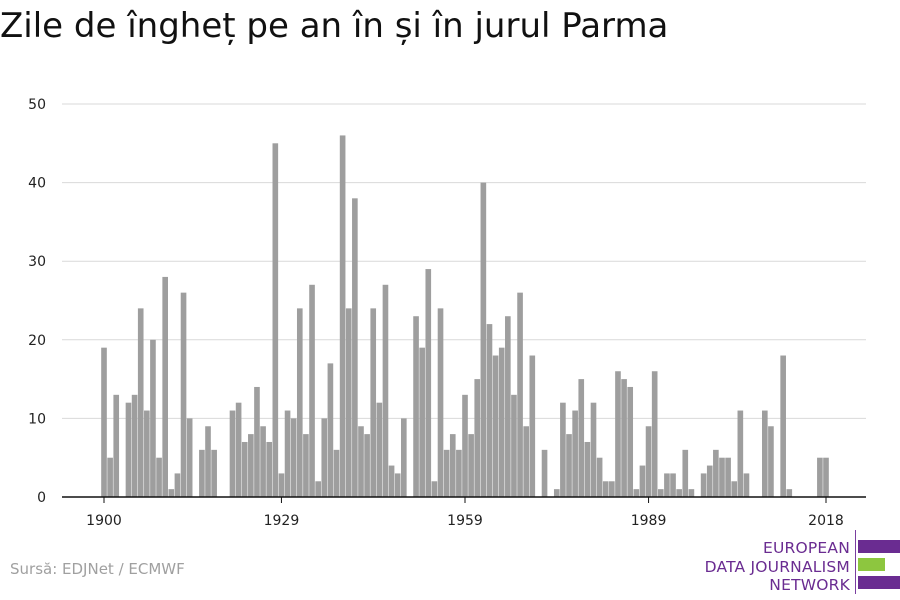  Describe the element at coordinates (97, 569) in the screenshot. I see `source-note: Sursă: EDJNet / ECMWF` at that location.